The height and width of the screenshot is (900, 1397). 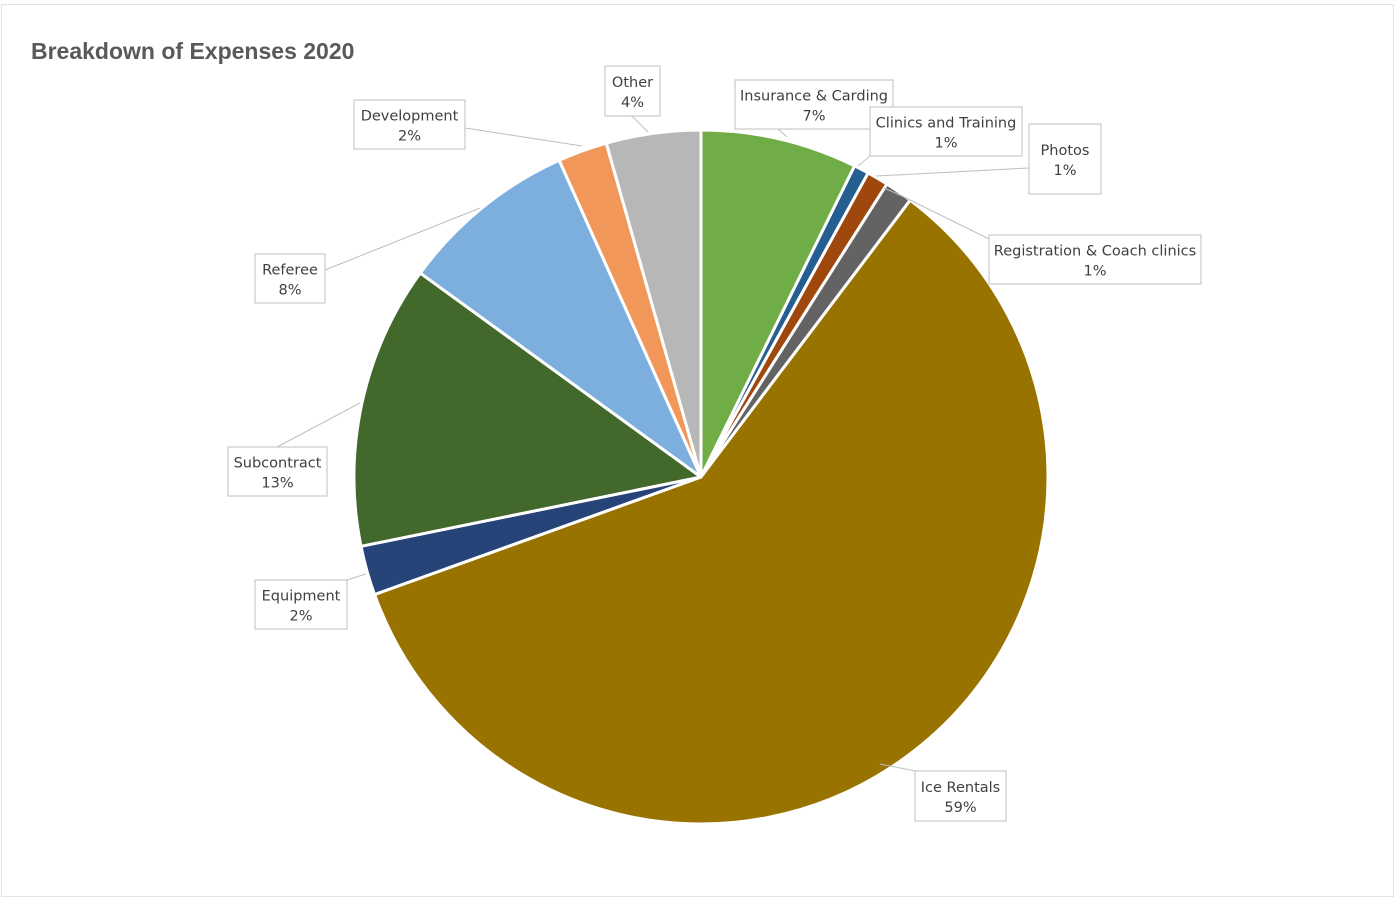 I want to click on chart-title: Breakdown of Expenses 2020, so click(x=193, y=51).